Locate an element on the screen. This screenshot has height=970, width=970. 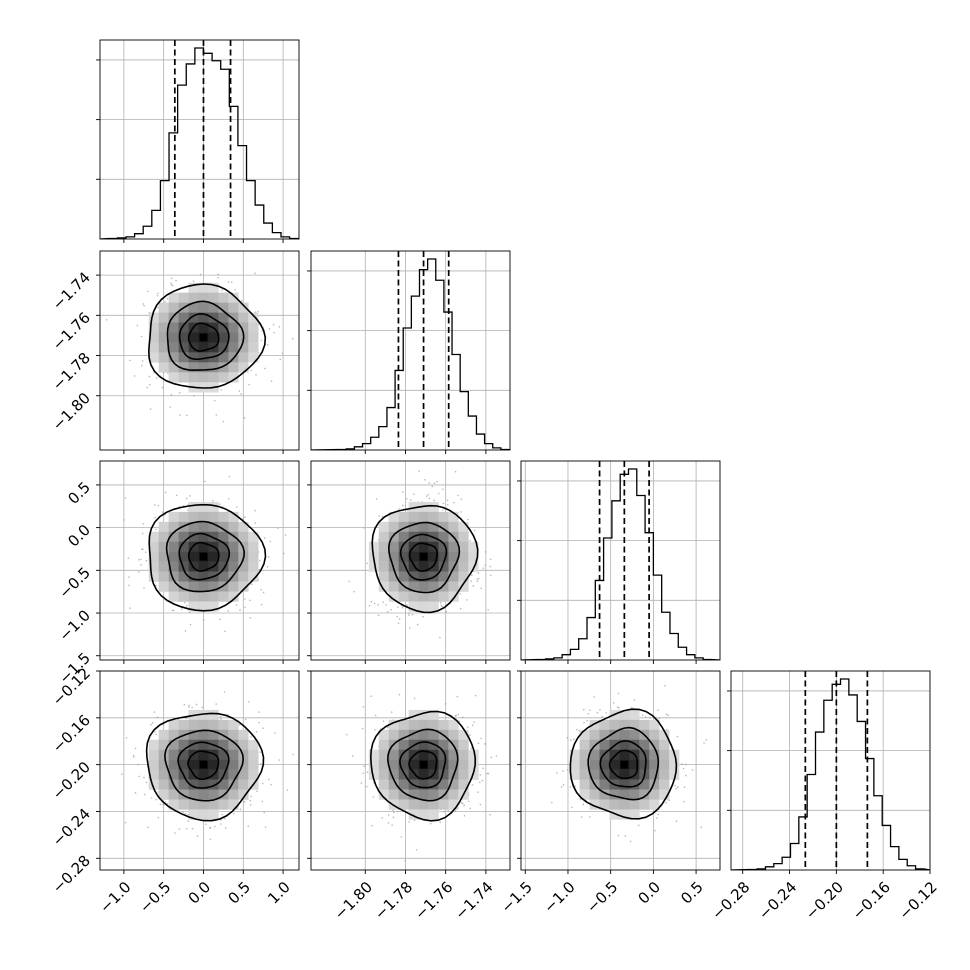
panel-frame is located at coordinates (830, 770).